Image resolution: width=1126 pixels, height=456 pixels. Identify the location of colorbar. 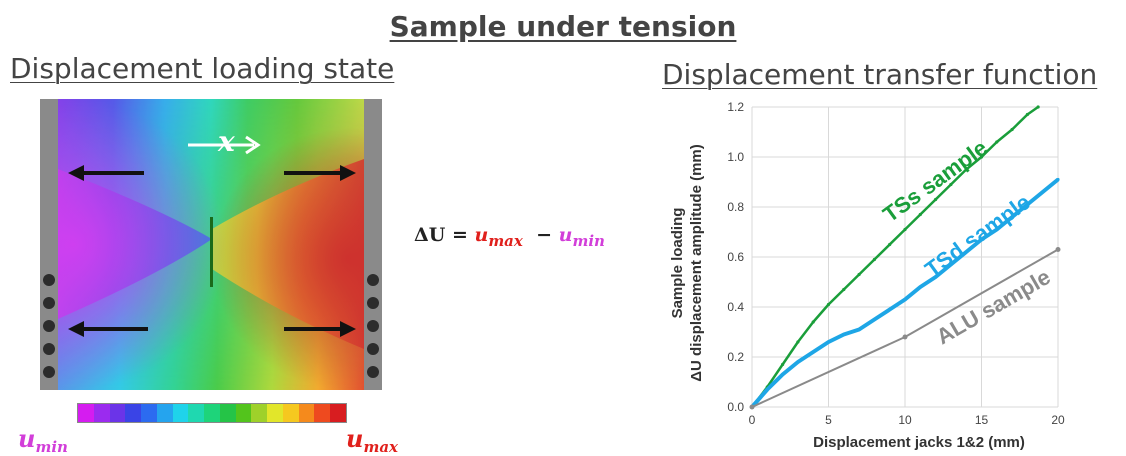
(212, 413).